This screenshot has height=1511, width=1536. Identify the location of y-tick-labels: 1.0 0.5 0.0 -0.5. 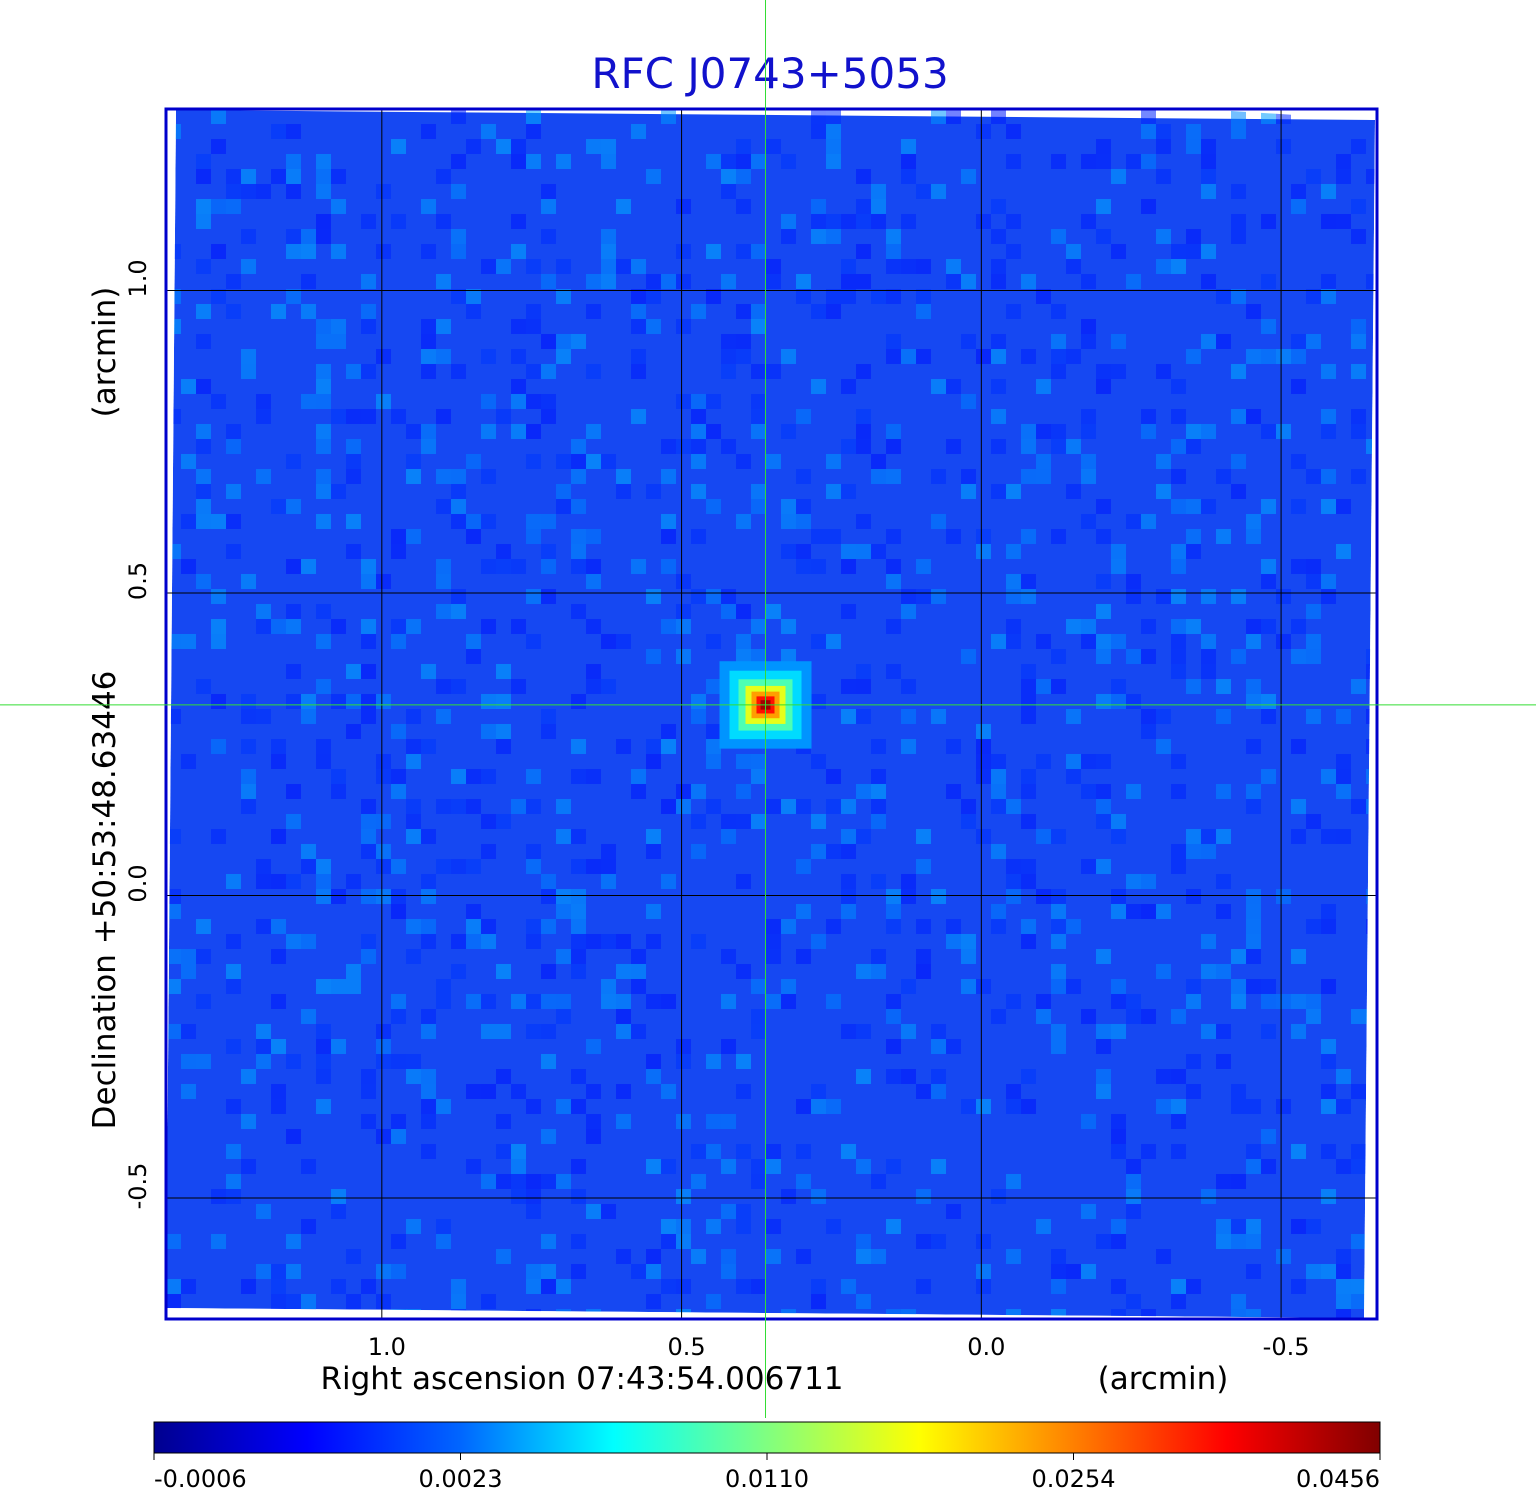
(138, 734).